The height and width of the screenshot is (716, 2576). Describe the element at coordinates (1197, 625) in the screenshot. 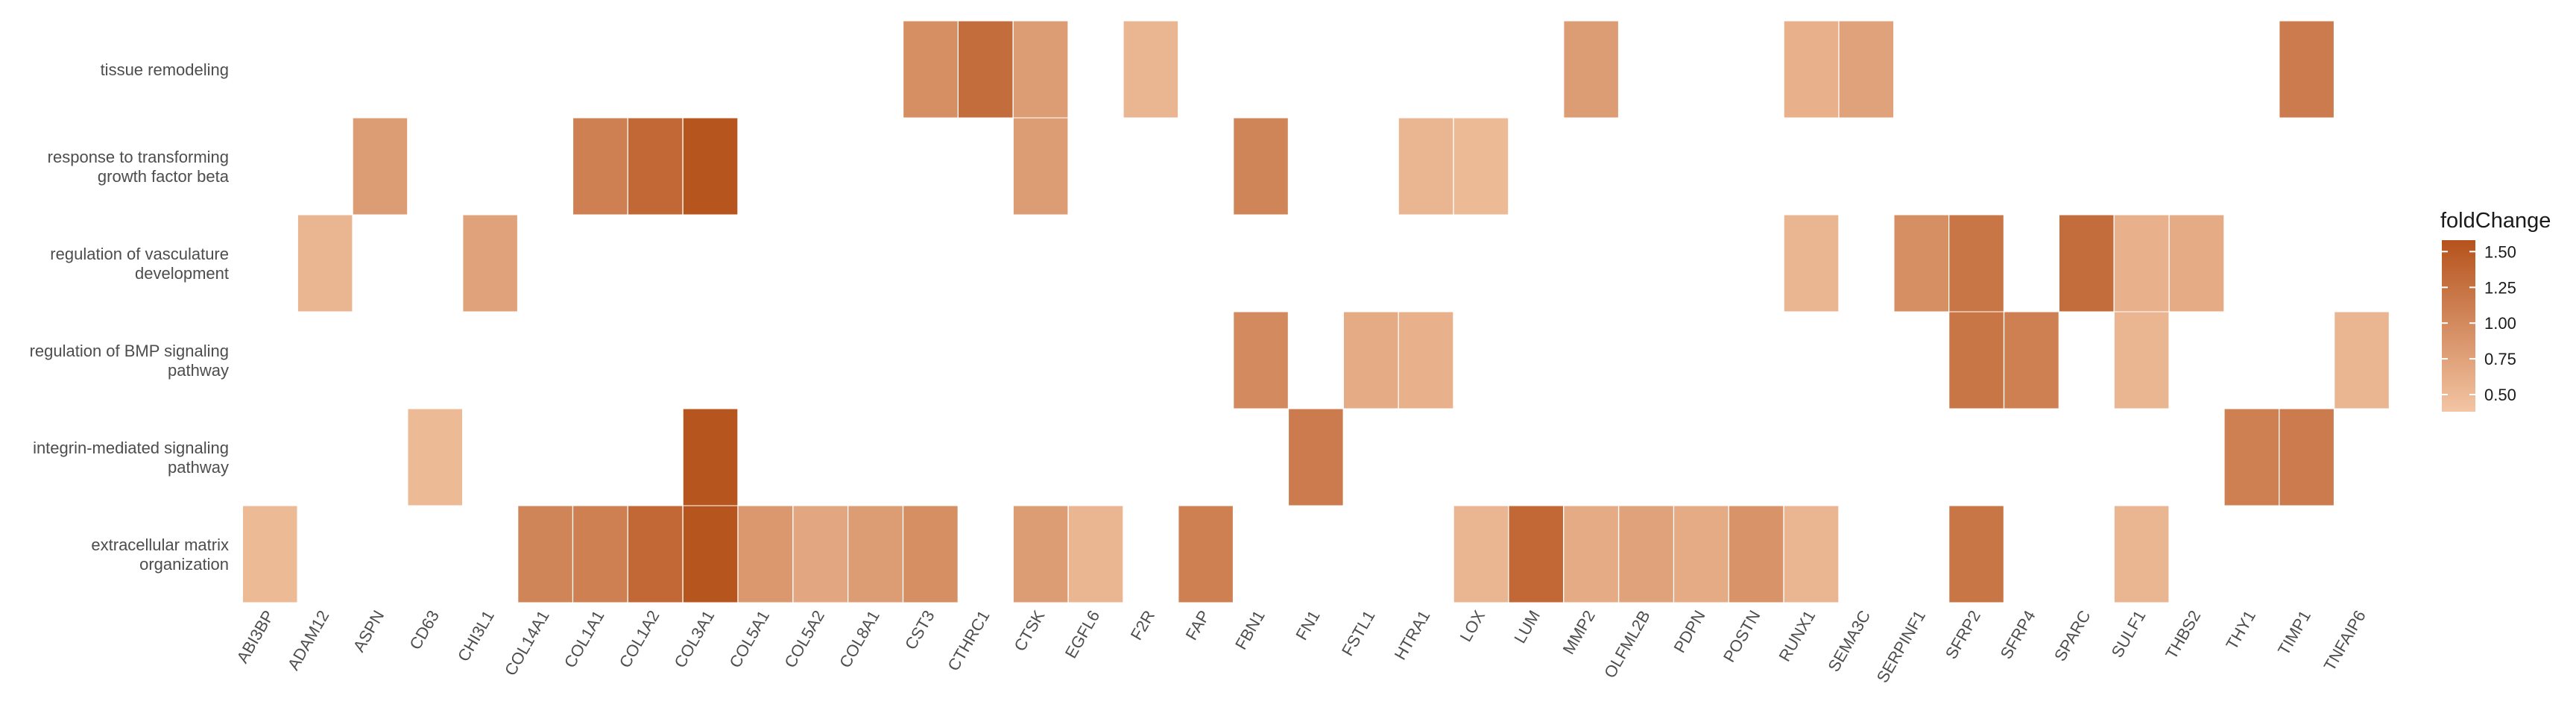

I see `gene-label: FAP` at that location.